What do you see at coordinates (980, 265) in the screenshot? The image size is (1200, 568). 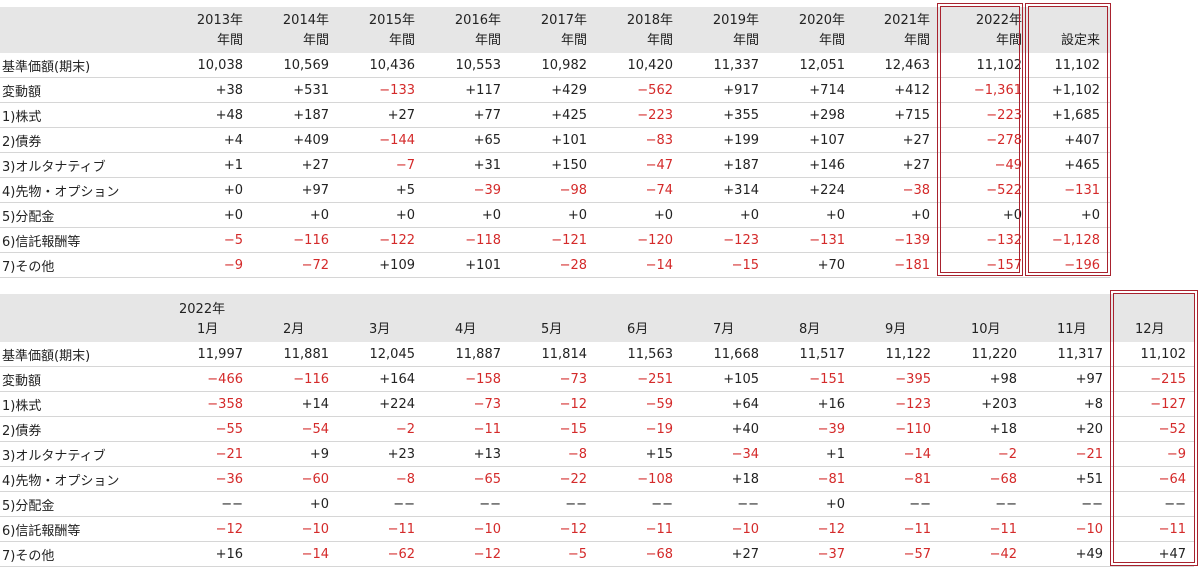 I see `table-cell: −157` at bounding box center [980, 265].